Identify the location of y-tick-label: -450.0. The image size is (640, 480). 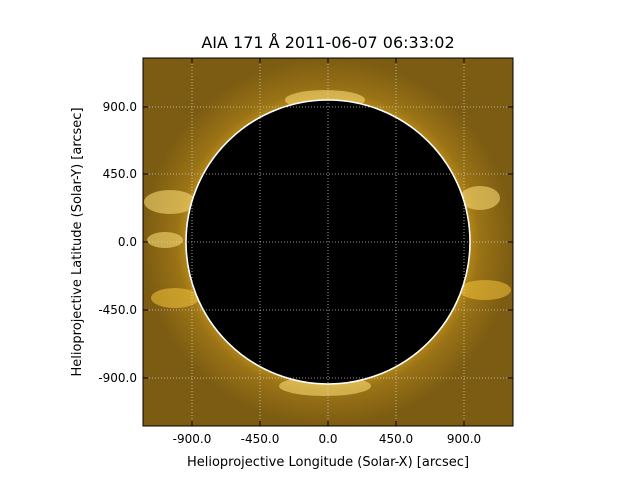
(117, 310).